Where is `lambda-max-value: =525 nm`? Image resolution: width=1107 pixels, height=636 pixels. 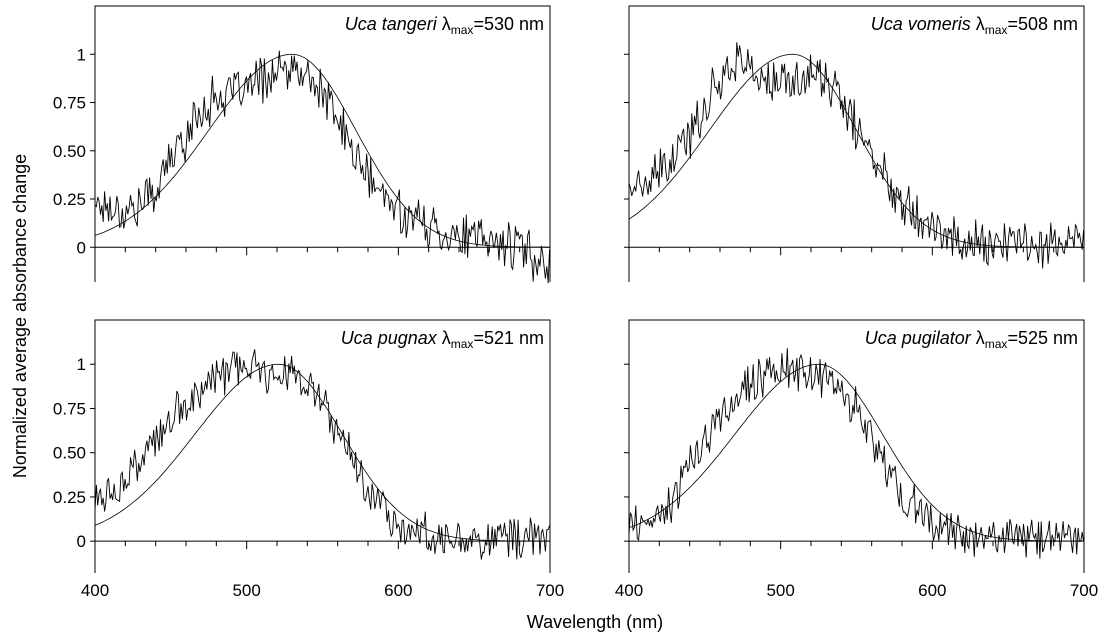
lambda-max-value: =525 nm is located at coordinates (1042, 338).